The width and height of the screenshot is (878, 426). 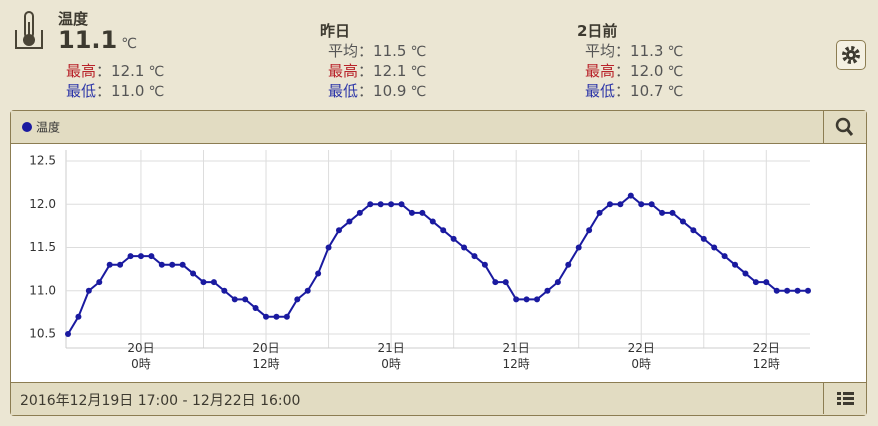 I want to click on stat-line: 平均：11.5 ℃, so click(x=377, y=50).